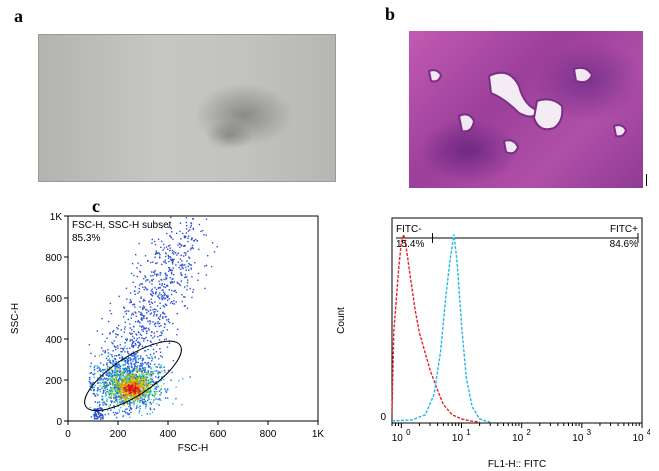 Image resolution: width=659 pixels, height=471 pixels. What do you see at coordinates (18, 16) in the screenshot?
I see `panel-label-a: a` at bounding box center [18, 16].